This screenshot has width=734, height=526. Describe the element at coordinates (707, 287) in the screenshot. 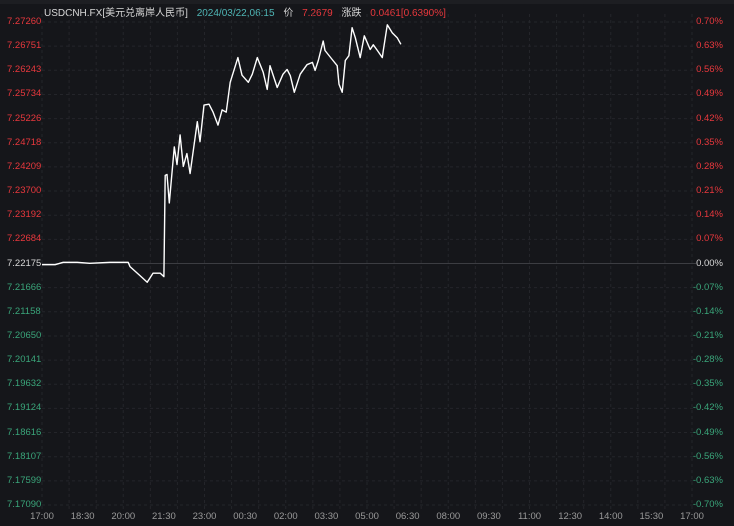

I see `y-tick-label-right: -0.07%` at that location.